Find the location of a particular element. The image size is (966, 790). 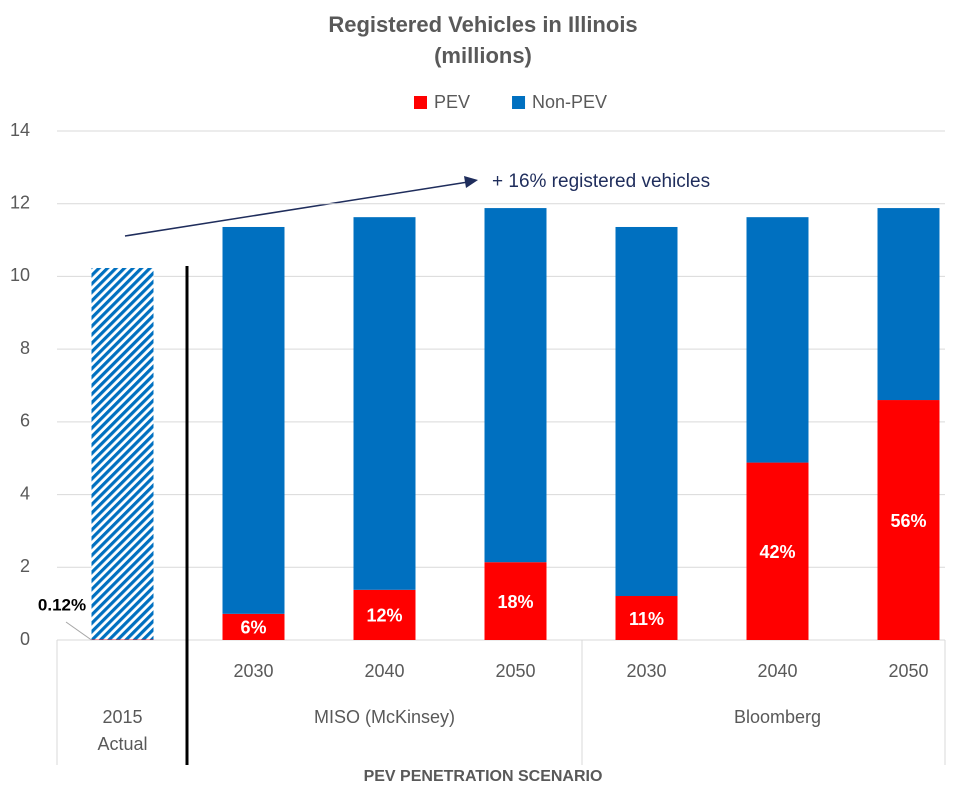

data-label: 12% is located at coordinates (384, 616).